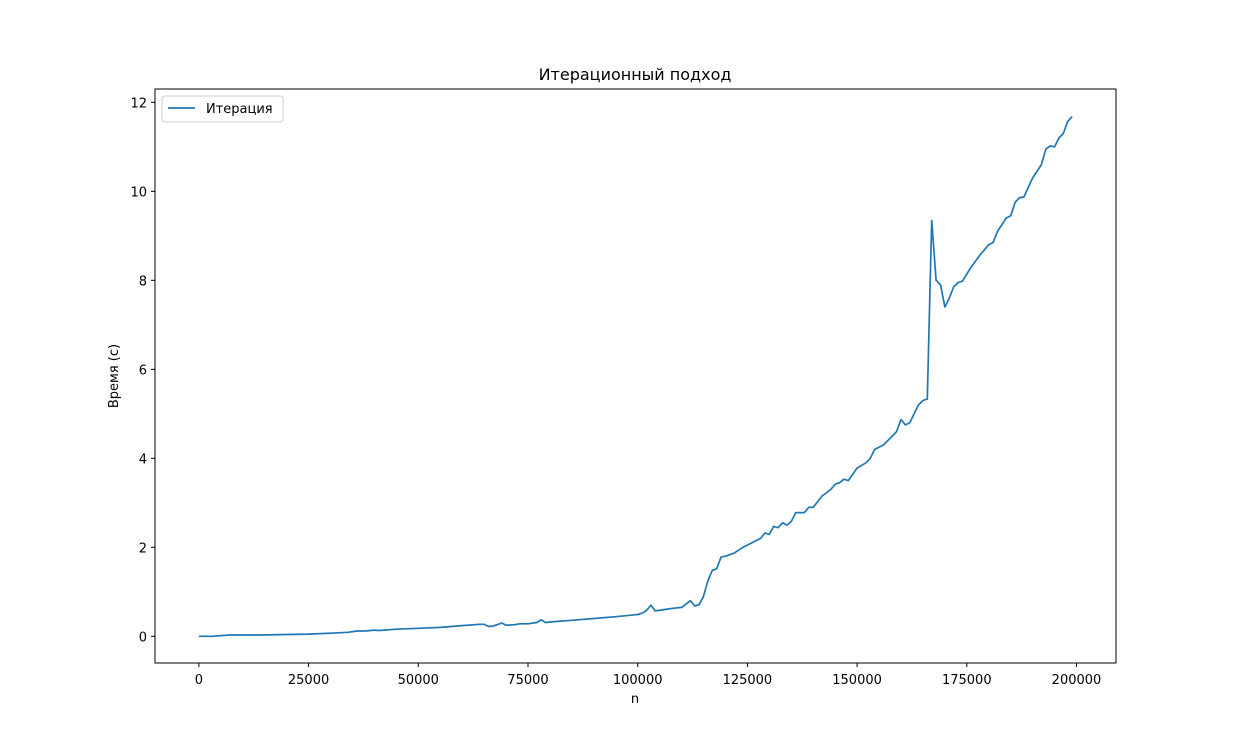 The height and width of the screenshot is (745, 1240). I want to click on y-tick-label: 8, so click(143, 281).